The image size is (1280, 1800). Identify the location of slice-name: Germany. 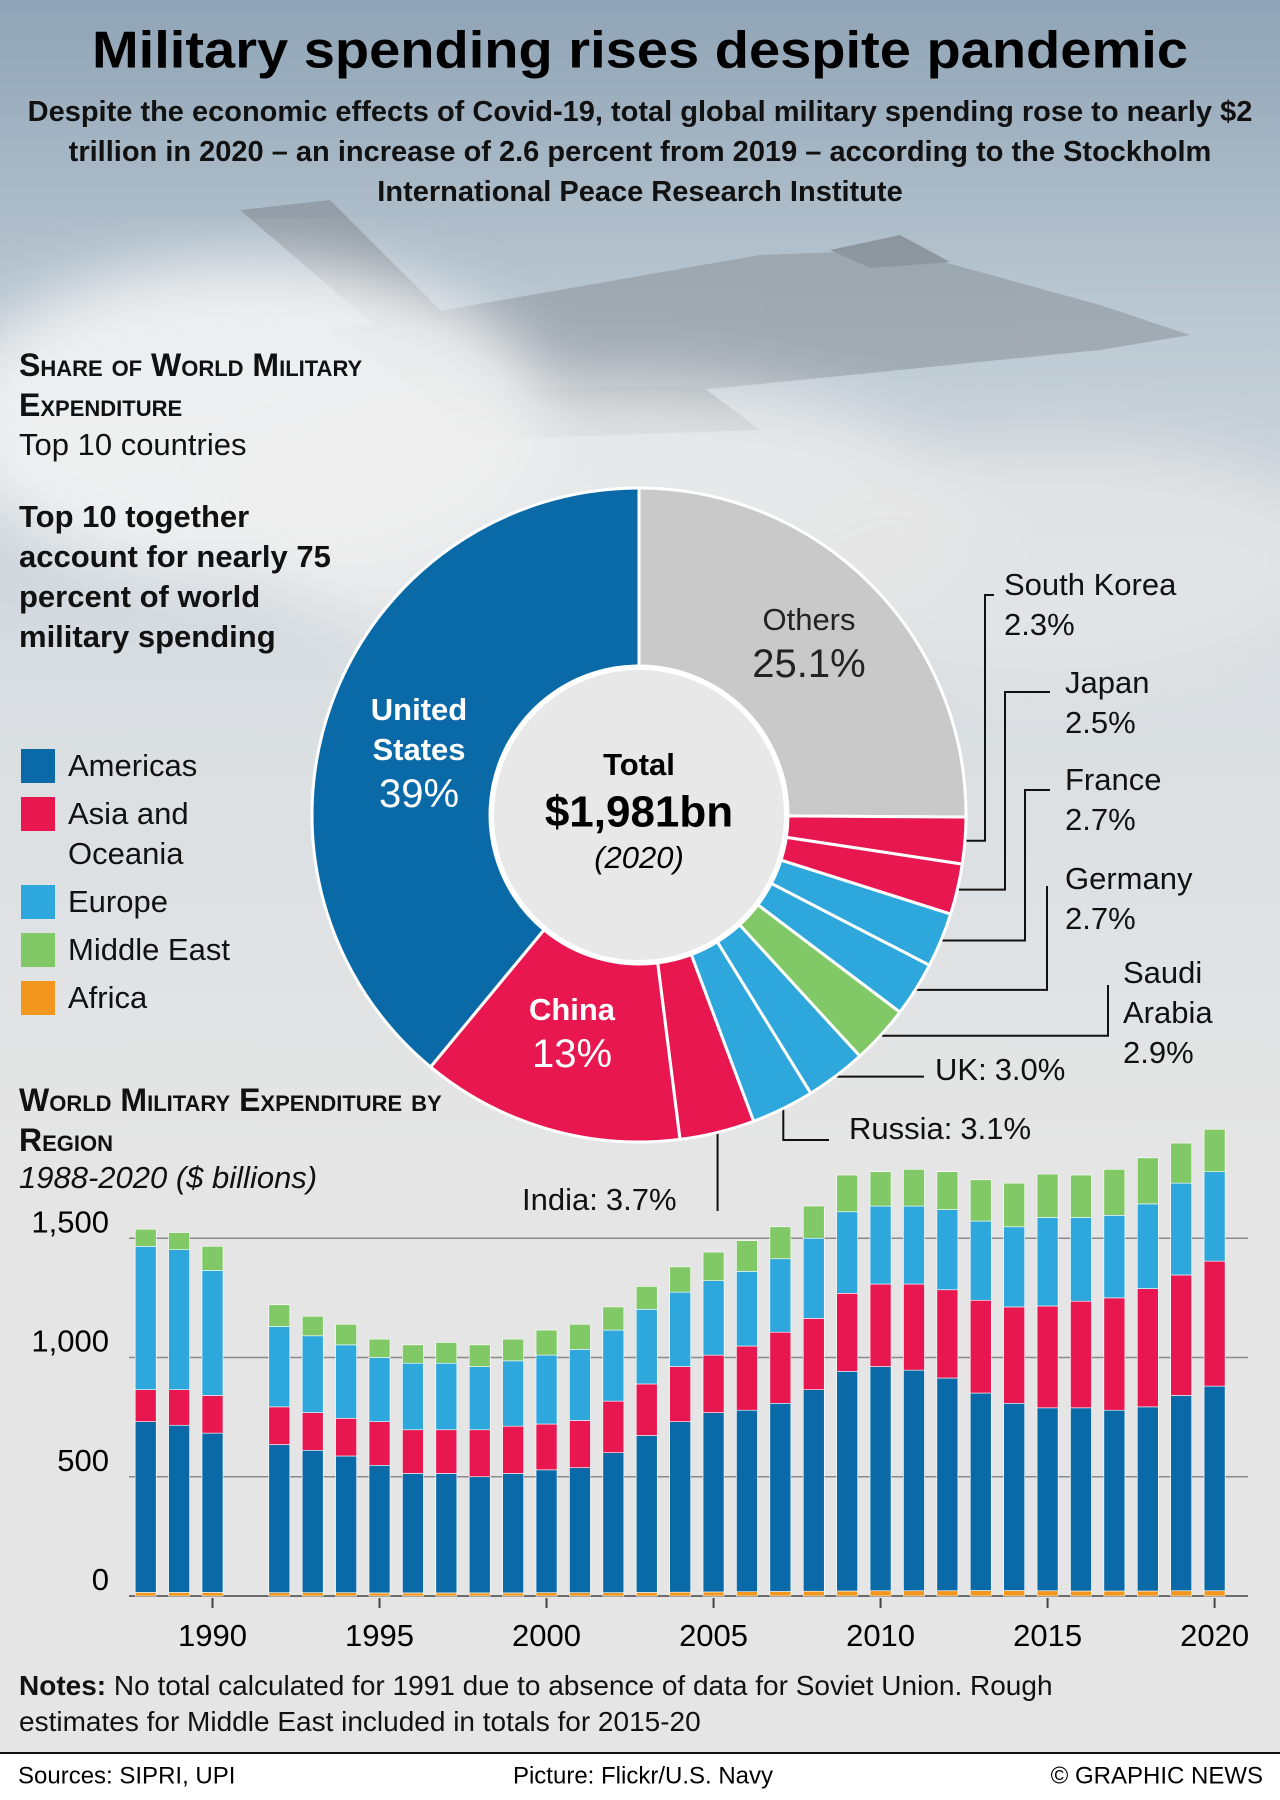
(1129, 878).